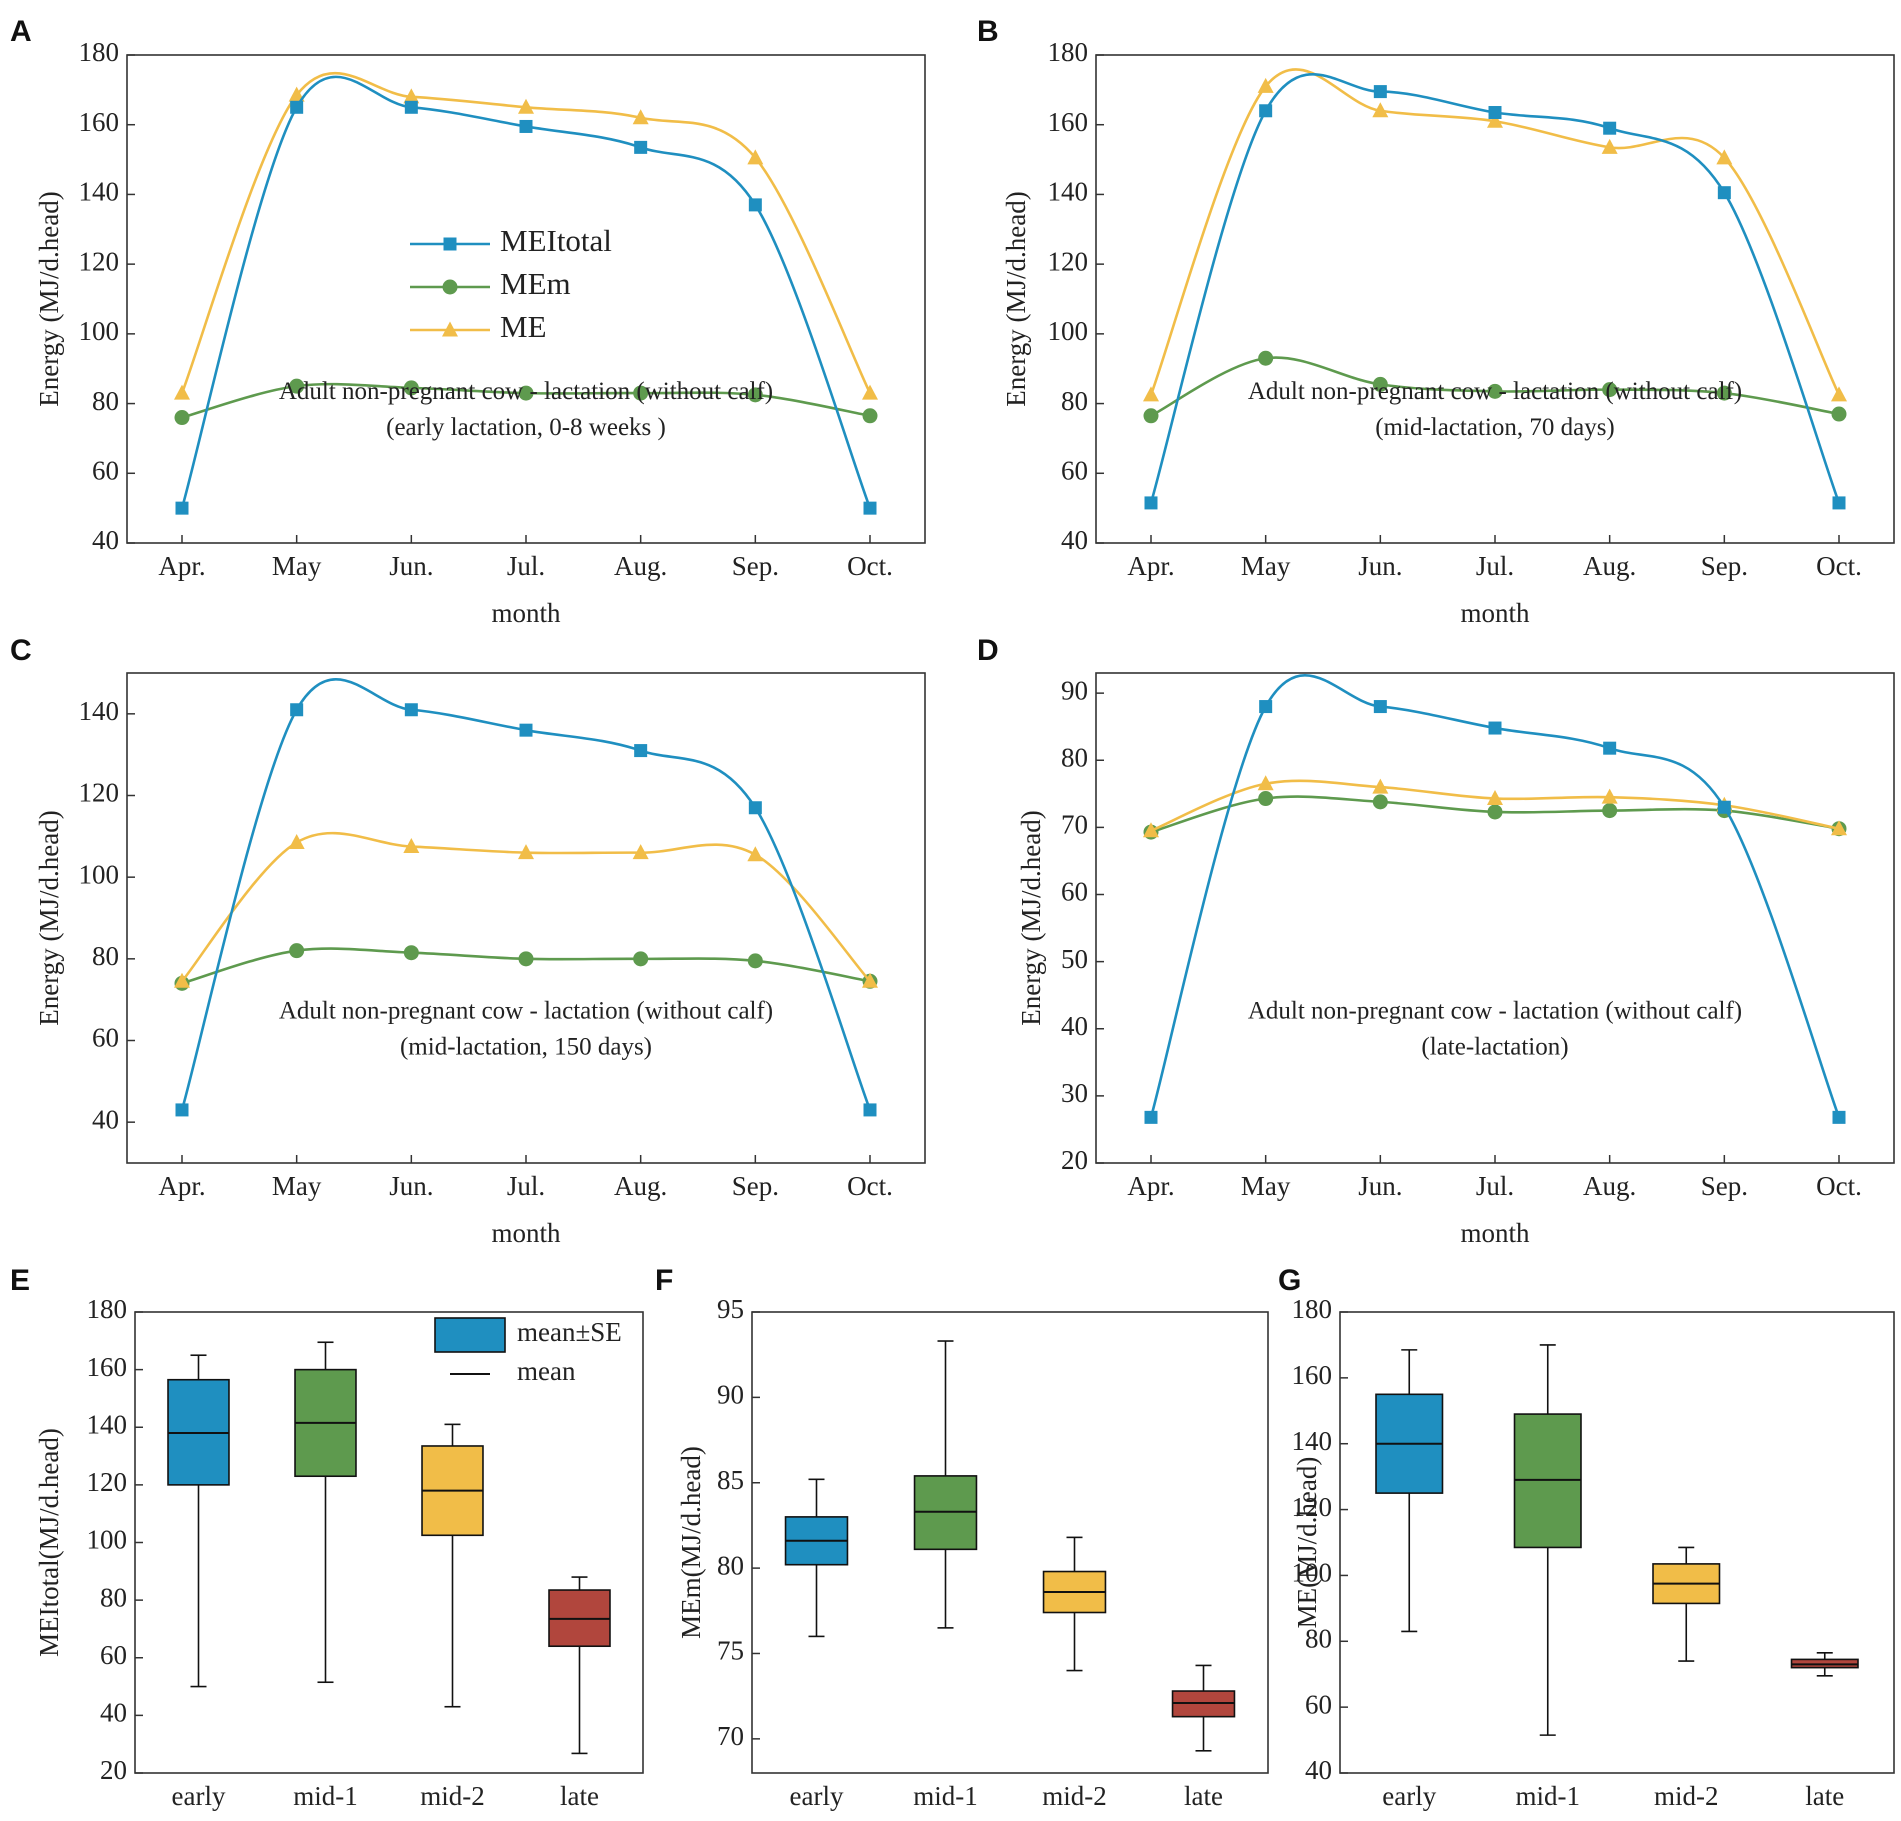 This screenshot has width=1901, height=1821. Describe the element at coordinates (988, 650) in the screenshot. I see `panel-letter-d: D` at that location.